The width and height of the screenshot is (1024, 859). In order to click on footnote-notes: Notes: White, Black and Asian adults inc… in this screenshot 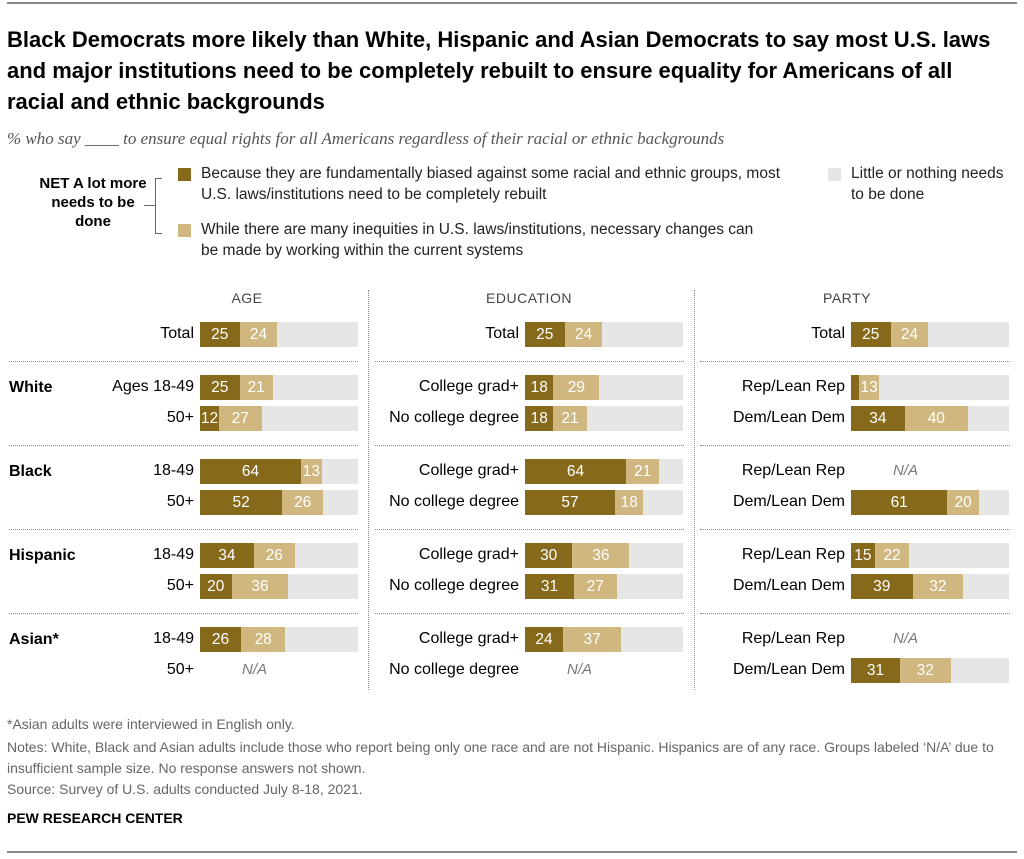, I will do `click(500, 757)`.